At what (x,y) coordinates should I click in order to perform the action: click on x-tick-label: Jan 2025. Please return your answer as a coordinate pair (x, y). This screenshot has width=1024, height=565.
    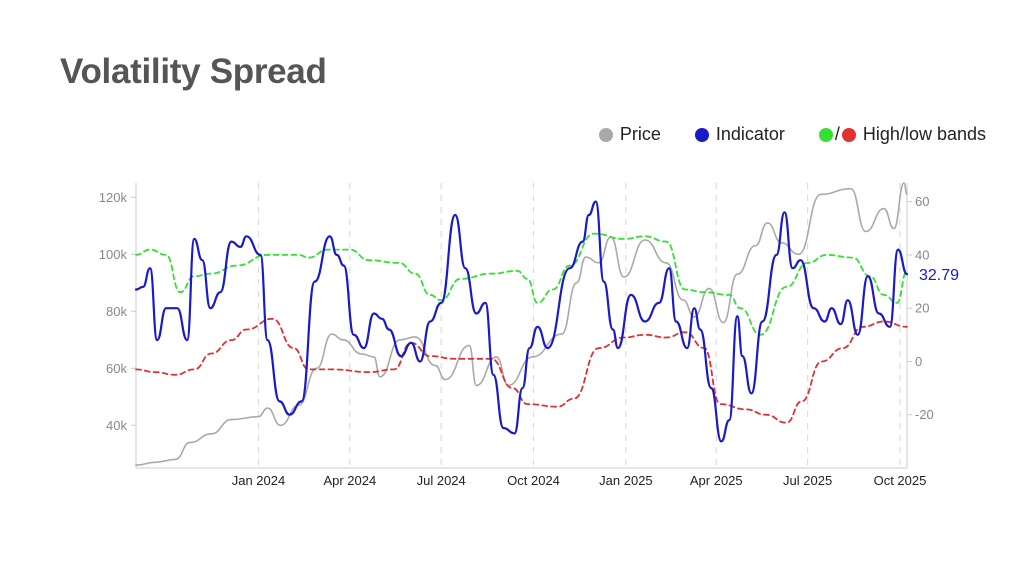
    Looking at the image, I should click on (626, 480).